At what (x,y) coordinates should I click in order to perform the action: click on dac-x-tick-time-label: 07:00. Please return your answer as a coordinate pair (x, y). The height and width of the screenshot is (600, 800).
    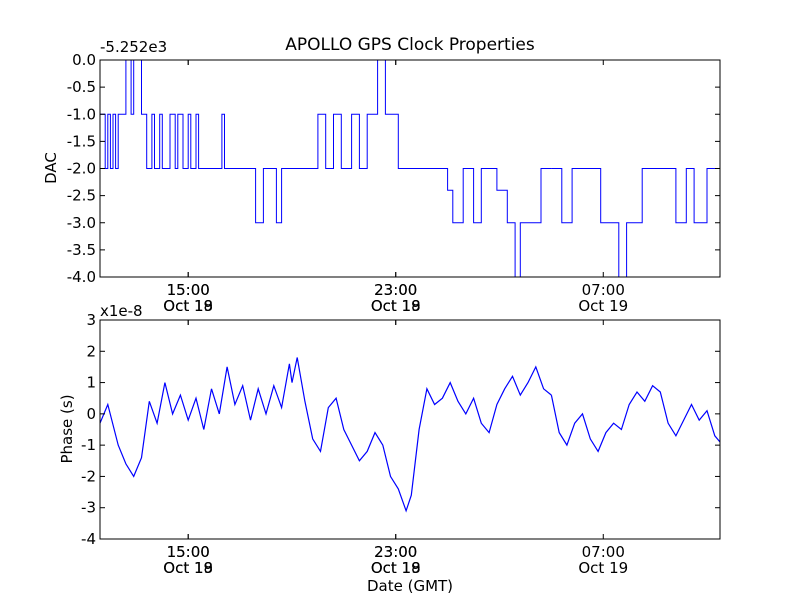
    Looking at the image, I should click on (603, 290).